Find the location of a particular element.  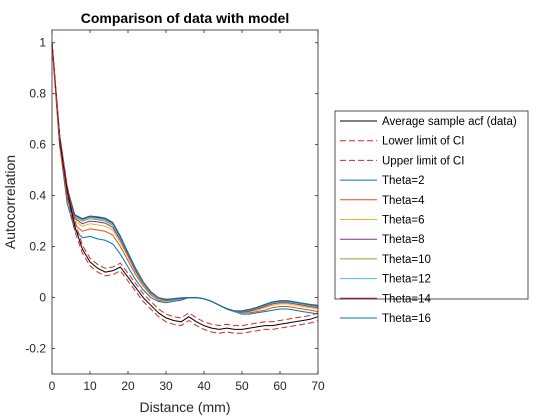

y-tick-label: 0.4 is located at coordinates (37, 196).